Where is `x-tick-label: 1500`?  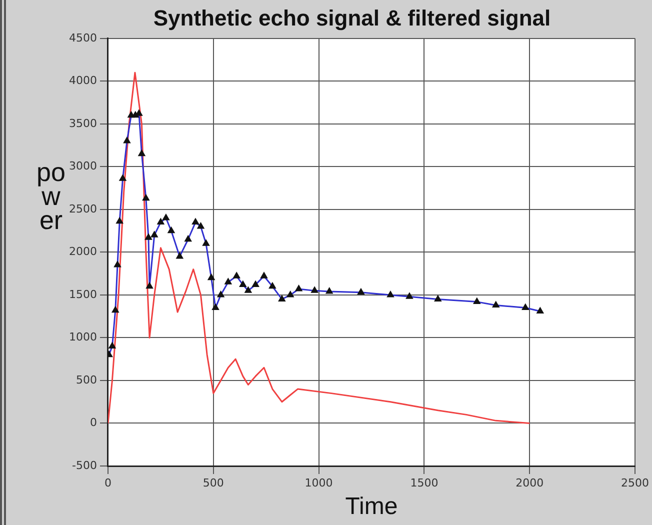
x-tick-label: 1500 is located at coordinates (424, 483).